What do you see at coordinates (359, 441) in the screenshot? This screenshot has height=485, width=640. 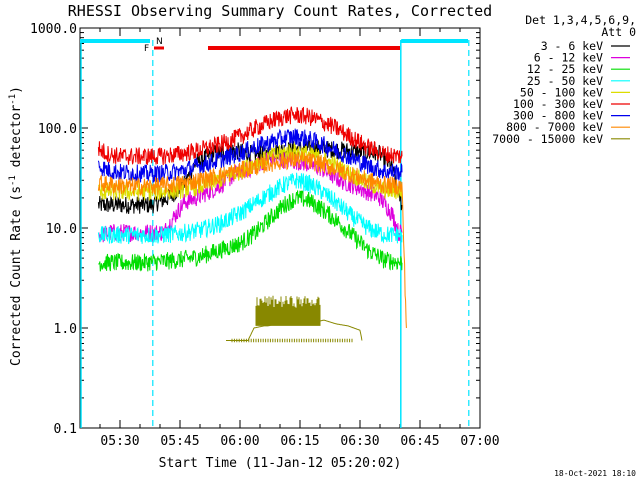 I see `x-tick-label: 06:30` at bounding box center [359, 441].